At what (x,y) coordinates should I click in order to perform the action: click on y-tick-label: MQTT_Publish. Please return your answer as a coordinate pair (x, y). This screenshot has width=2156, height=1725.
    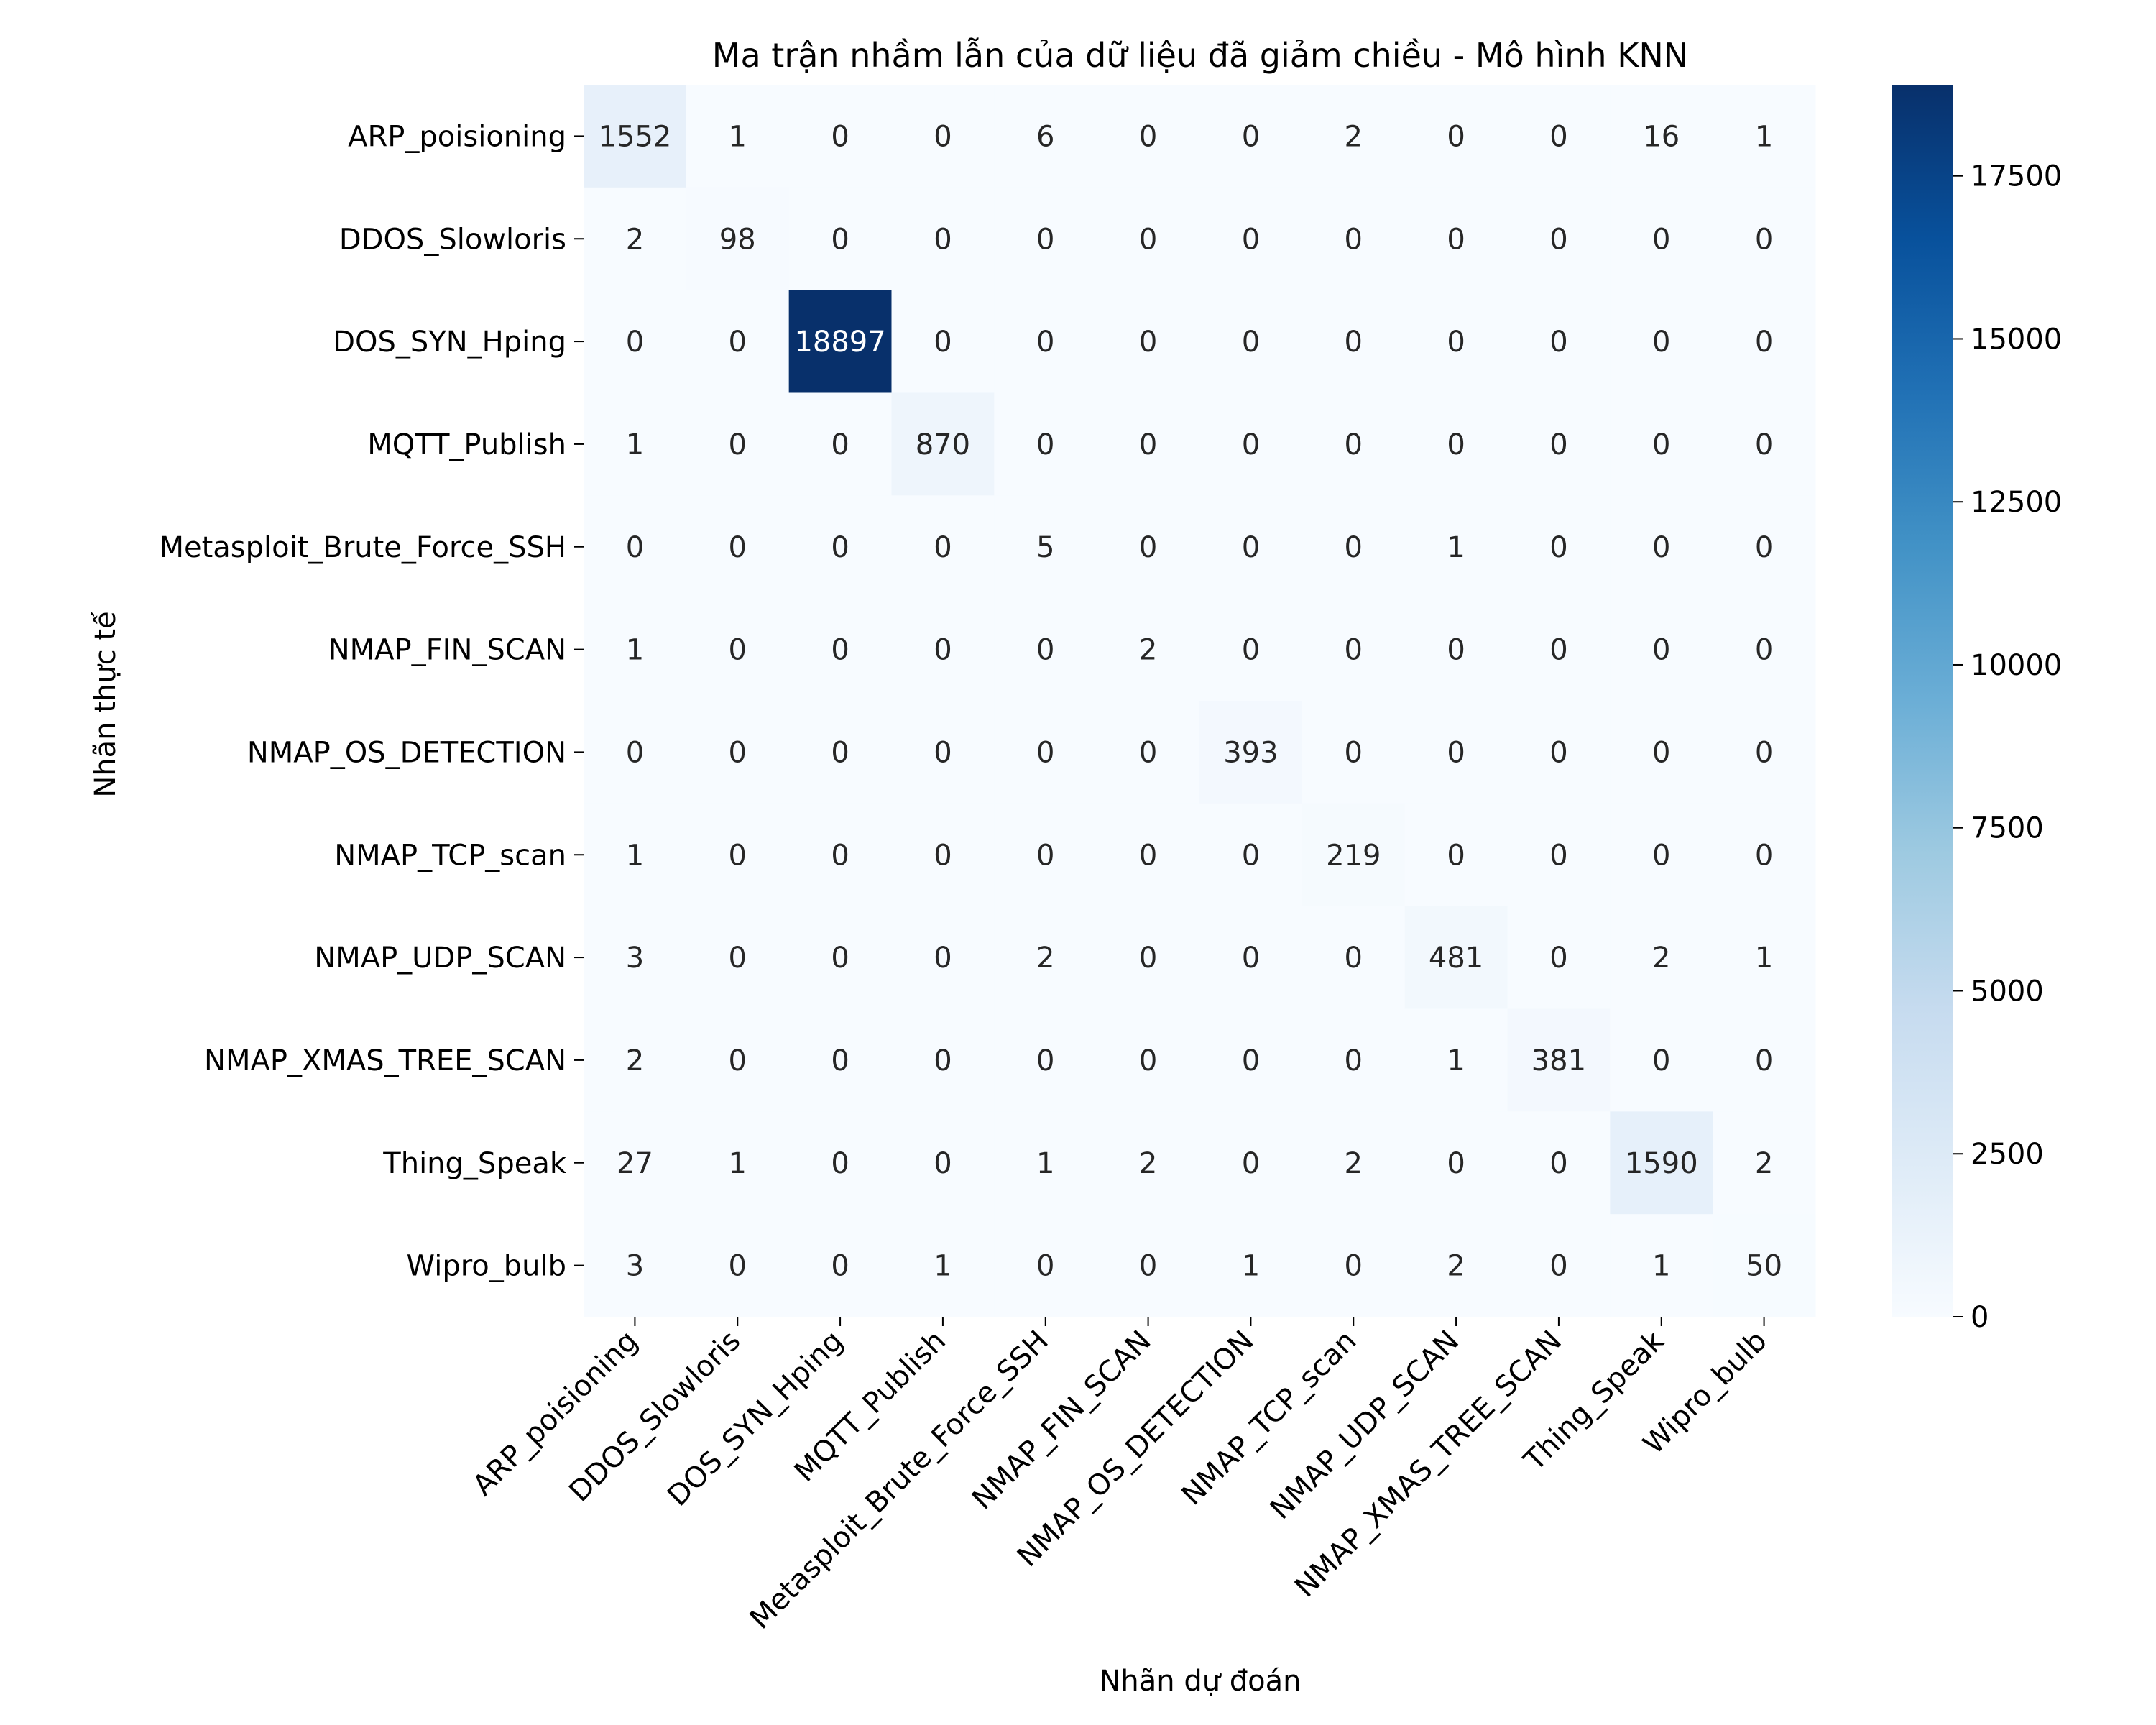
    Looking at the image, I should click on (467, 444).